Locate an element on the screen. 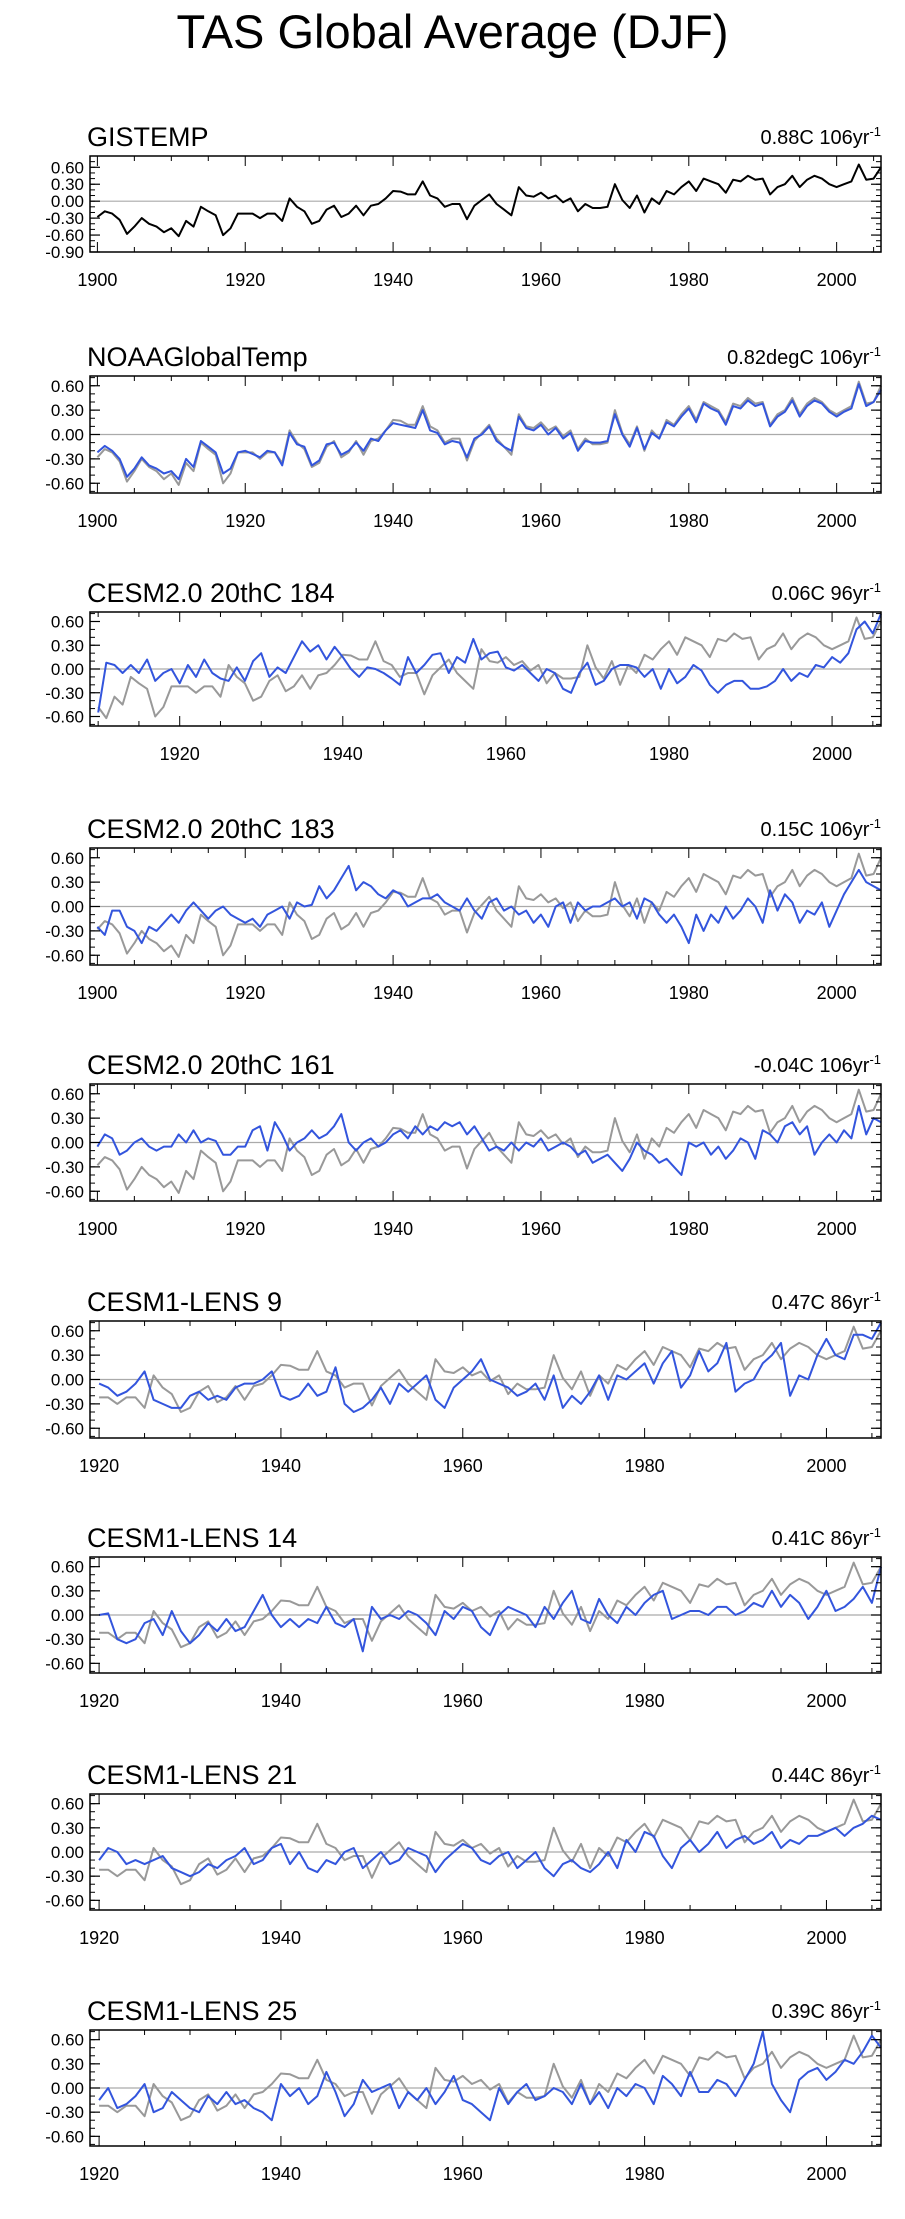 The height and width of the screenshot is (2219, 905). trend-label: 0.41C 86yr-1 is located at coordinates (826, 1537).